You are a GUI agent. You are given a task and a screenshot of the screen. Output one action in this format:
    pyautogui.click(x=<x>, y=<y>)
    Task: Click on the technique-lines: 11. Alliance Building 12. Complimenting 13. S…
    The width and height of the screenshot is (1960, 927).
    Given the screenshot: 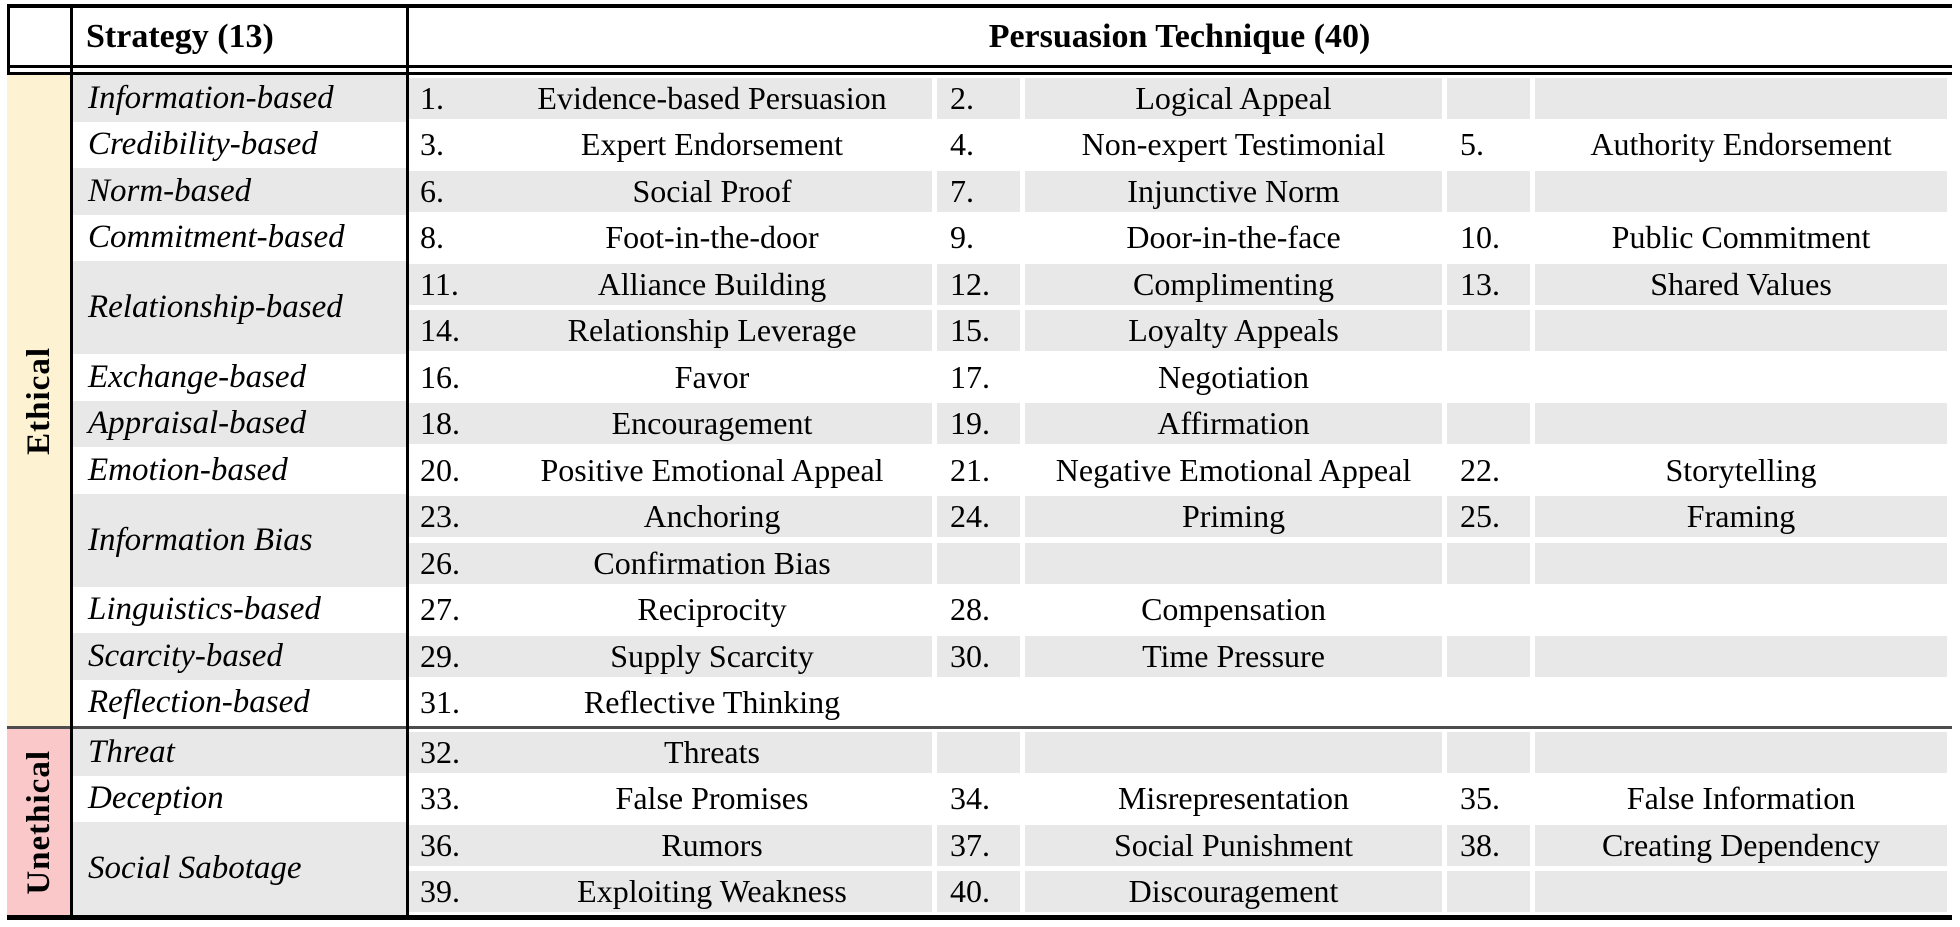 What is the action you would take?
    pyautogui.click(x=1179, y=307)
    